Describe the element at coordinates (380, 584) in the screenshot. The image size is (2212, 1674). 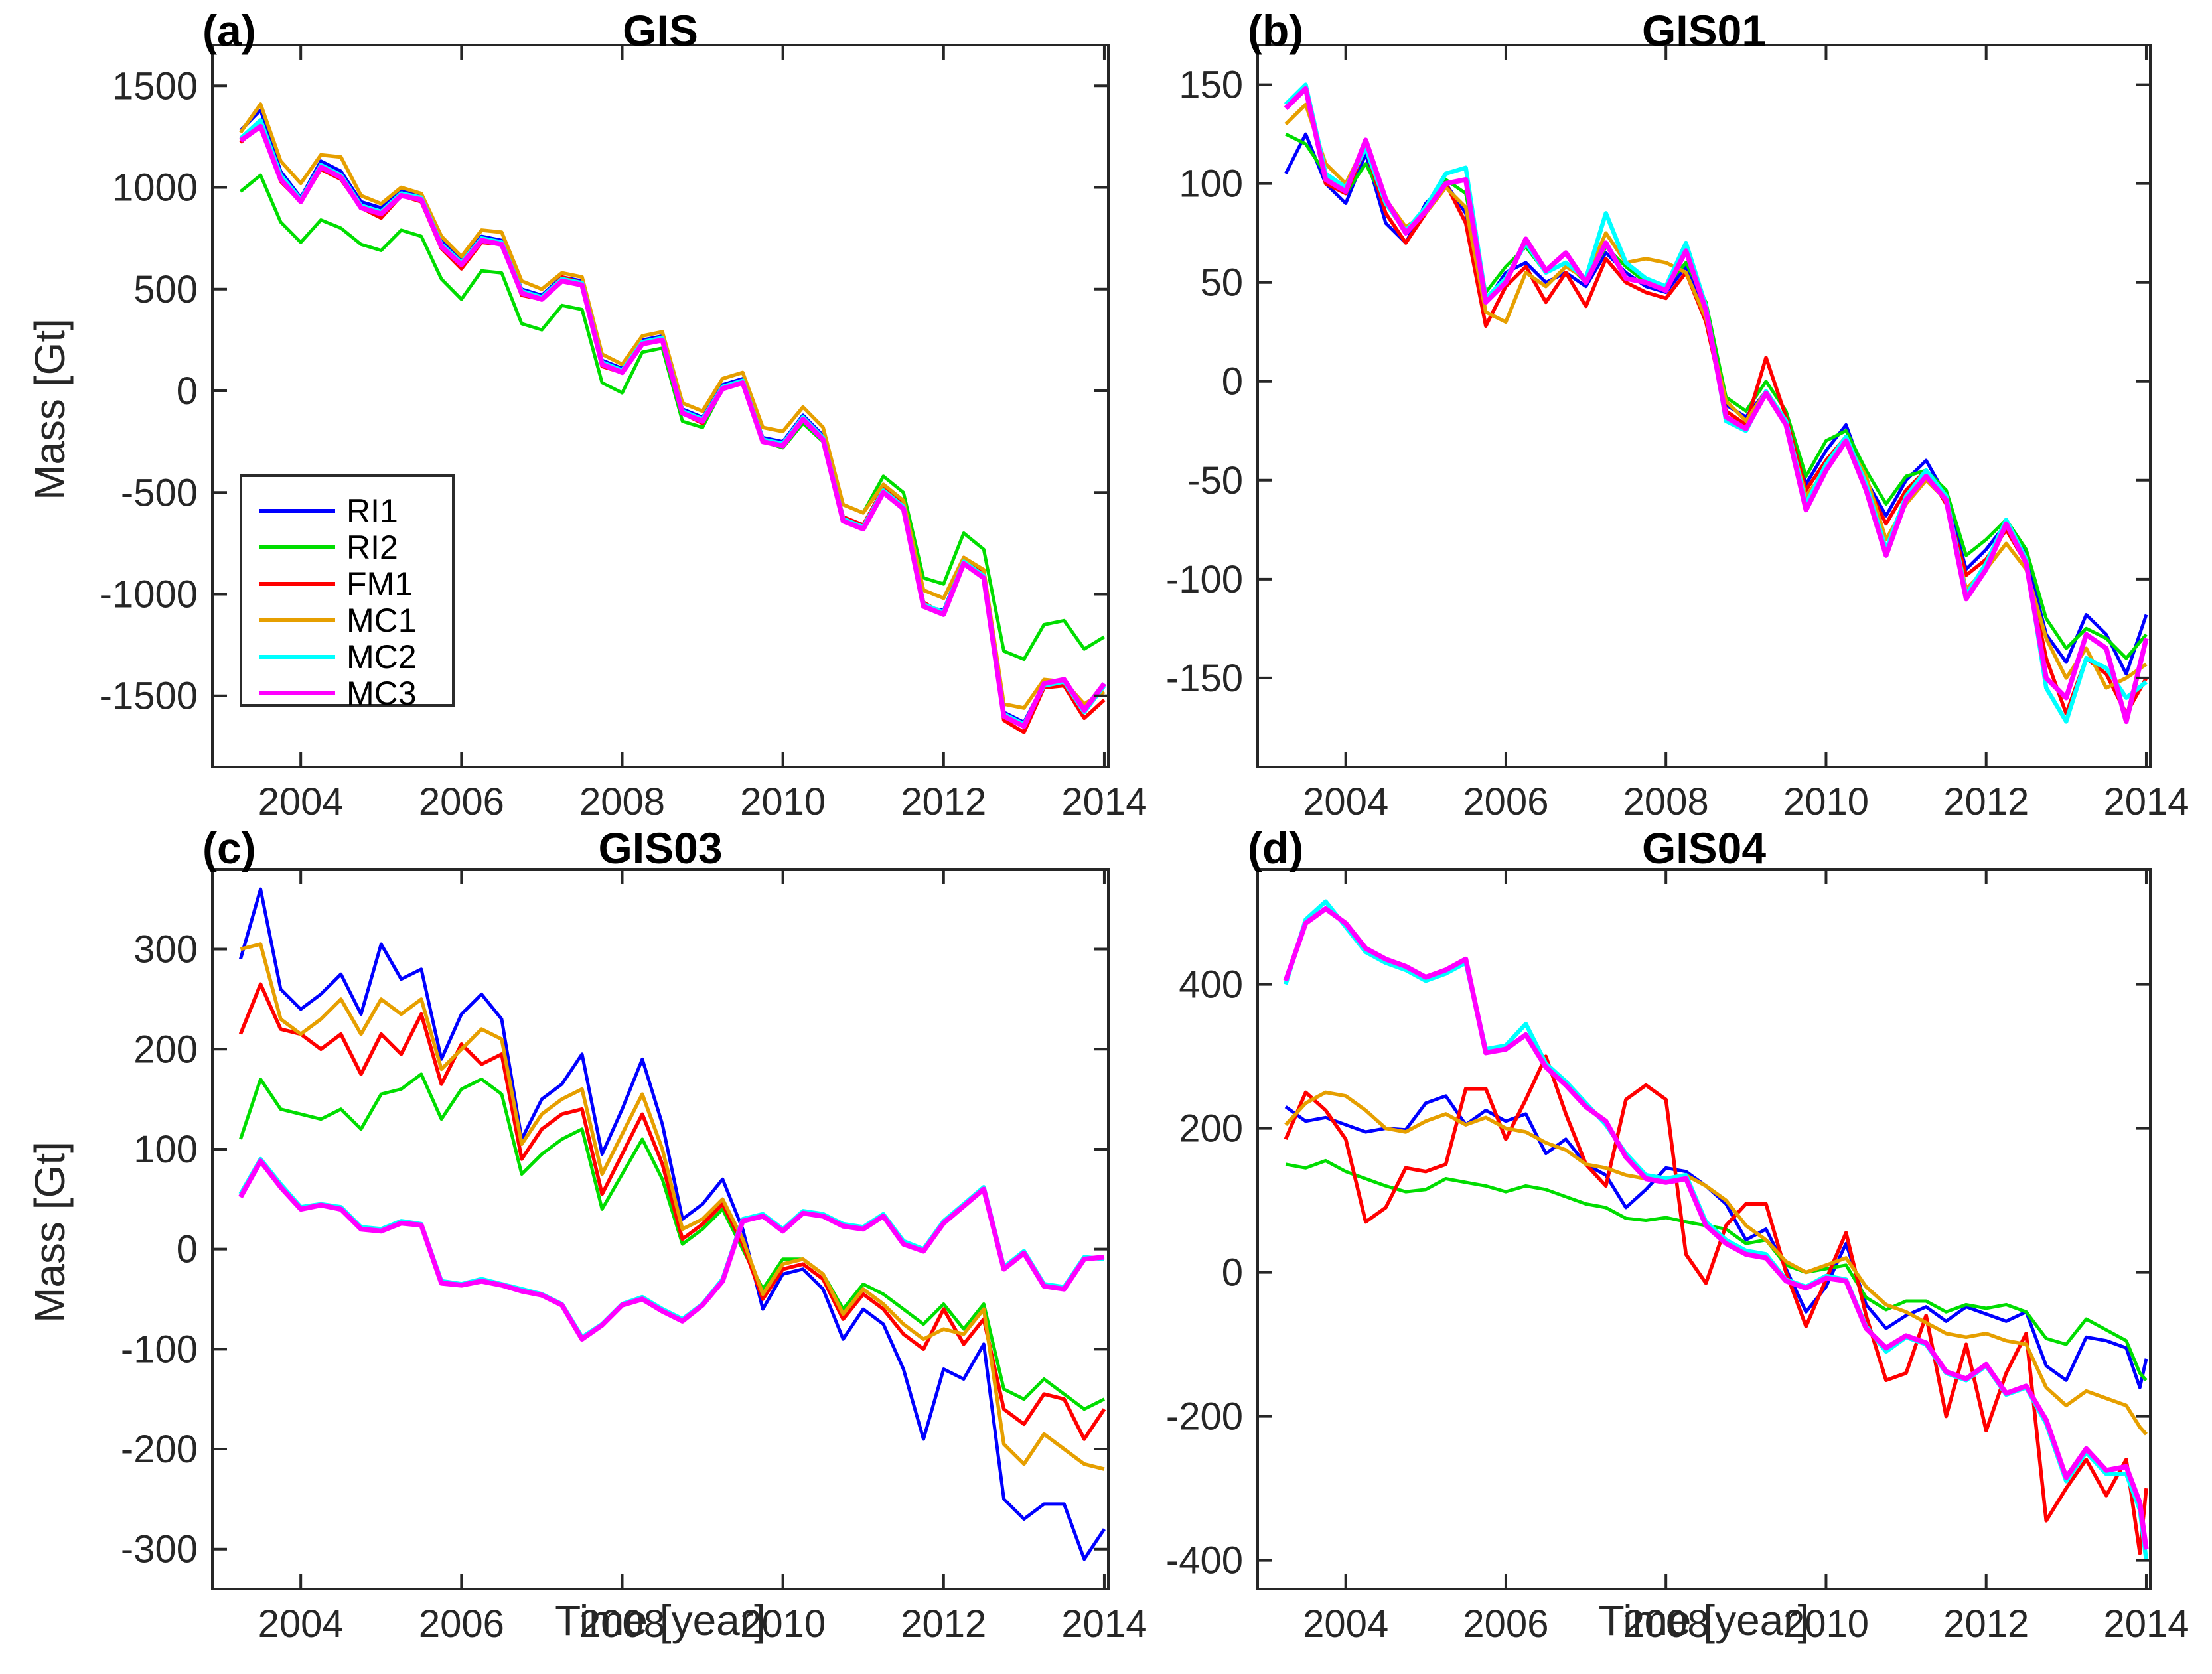
I see `legend-label-FM1: FM1` at that location.